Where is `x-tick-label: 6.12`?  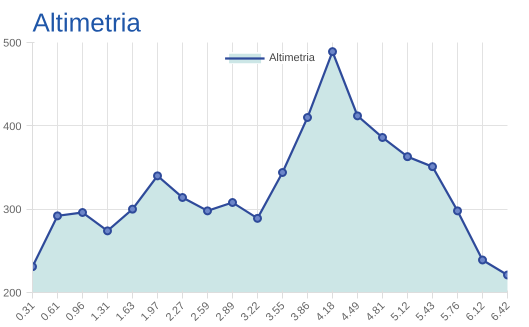
x-tick-label: 6.12 is located at coordinates (476, 312).